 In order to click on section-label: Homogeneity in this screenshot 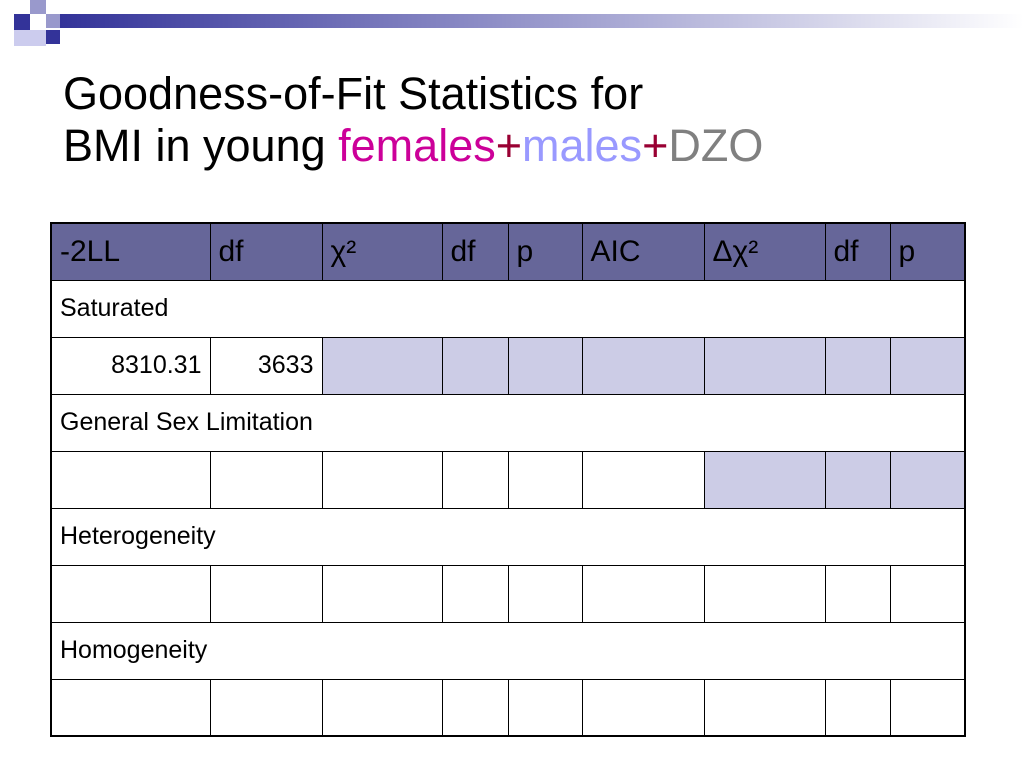, I will do `click(508, 650)`.